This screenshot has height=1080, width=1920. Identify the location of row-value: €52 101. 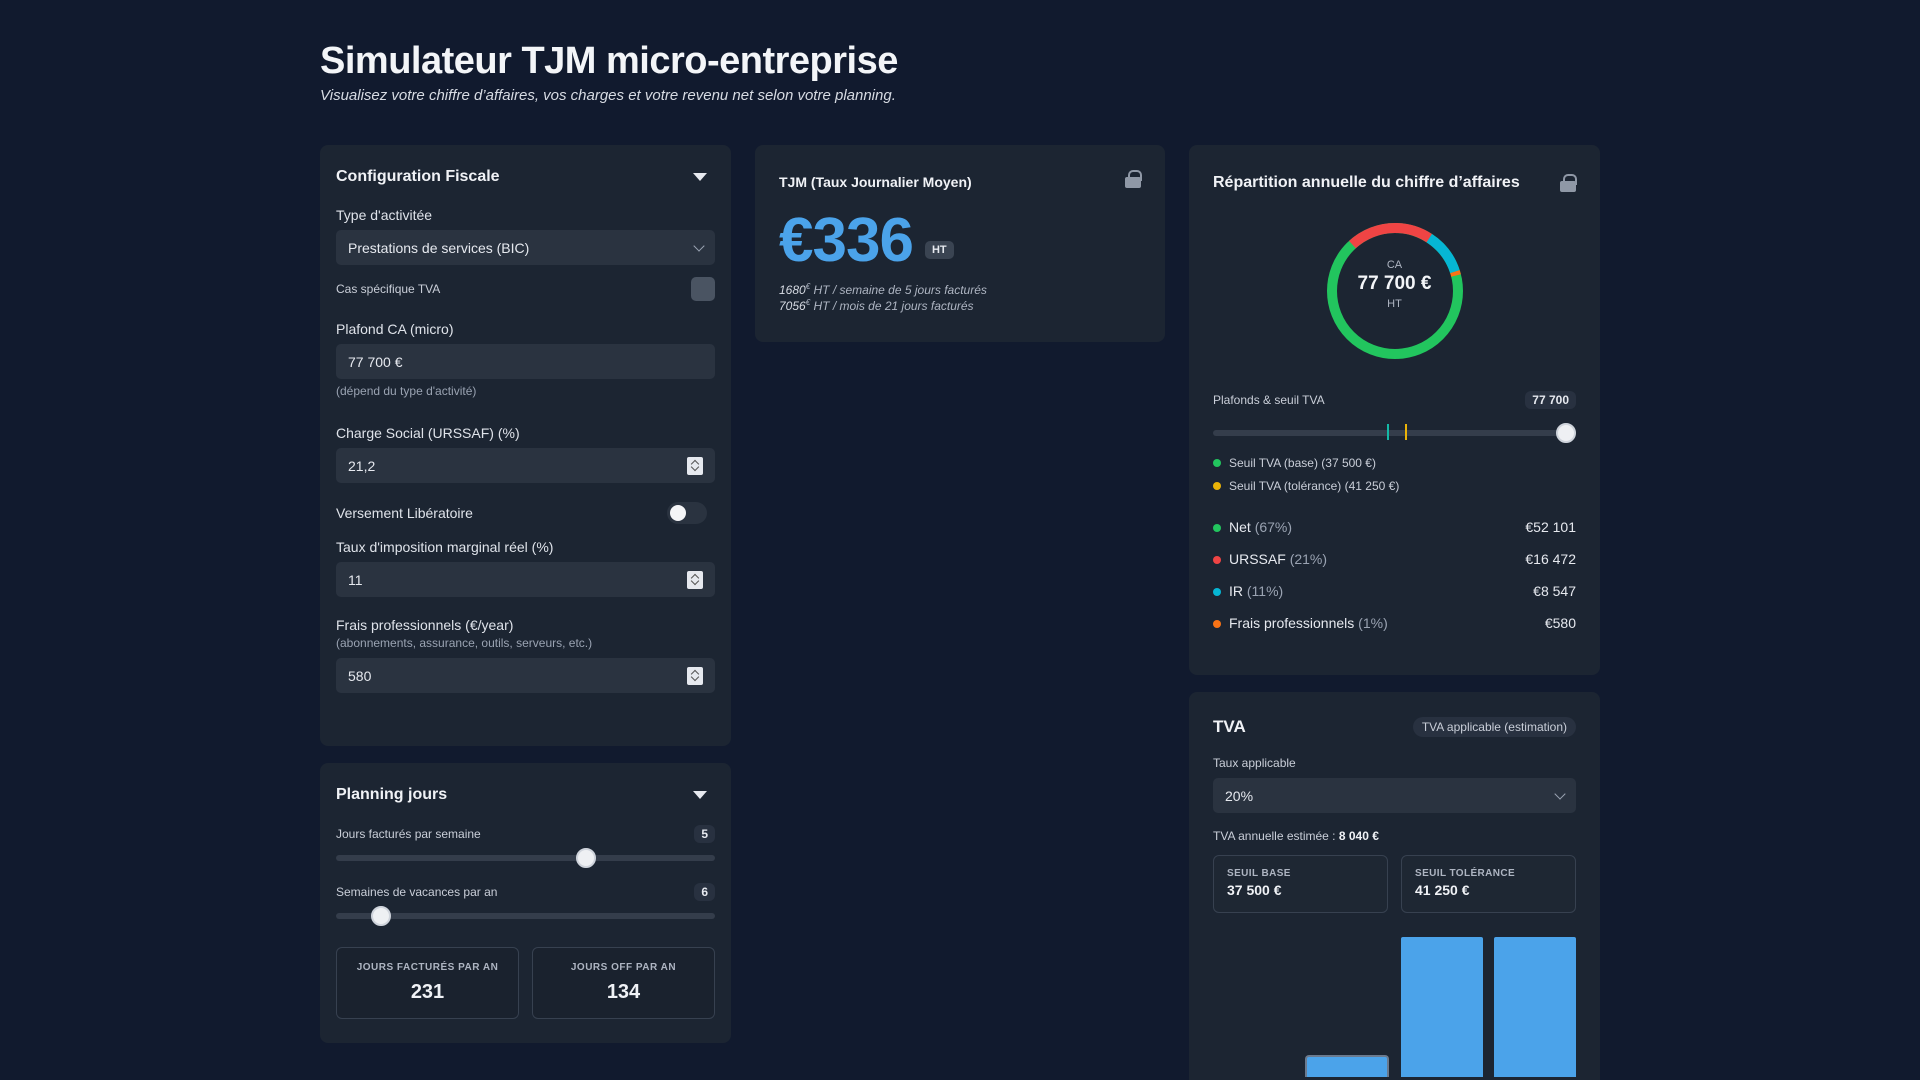
(1550, 527).